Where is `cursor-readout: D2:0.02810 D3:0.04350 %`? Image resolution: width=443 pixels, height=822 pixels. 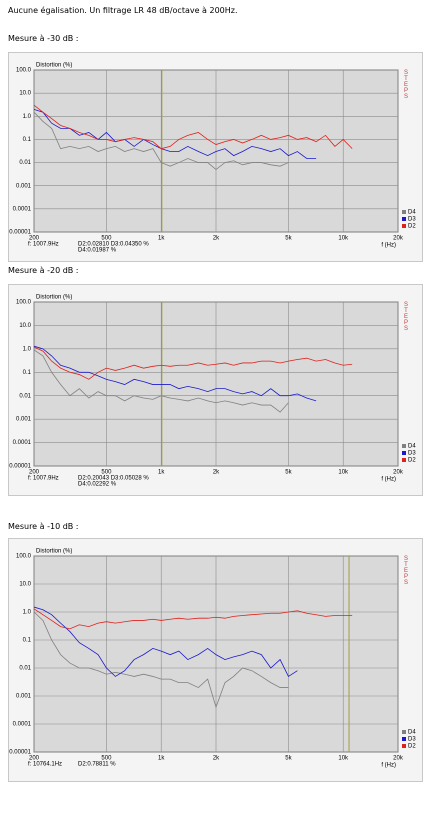
cursor-readout: D2:0.02810 D3:0.04350 % is located at coordinates (113, 245).